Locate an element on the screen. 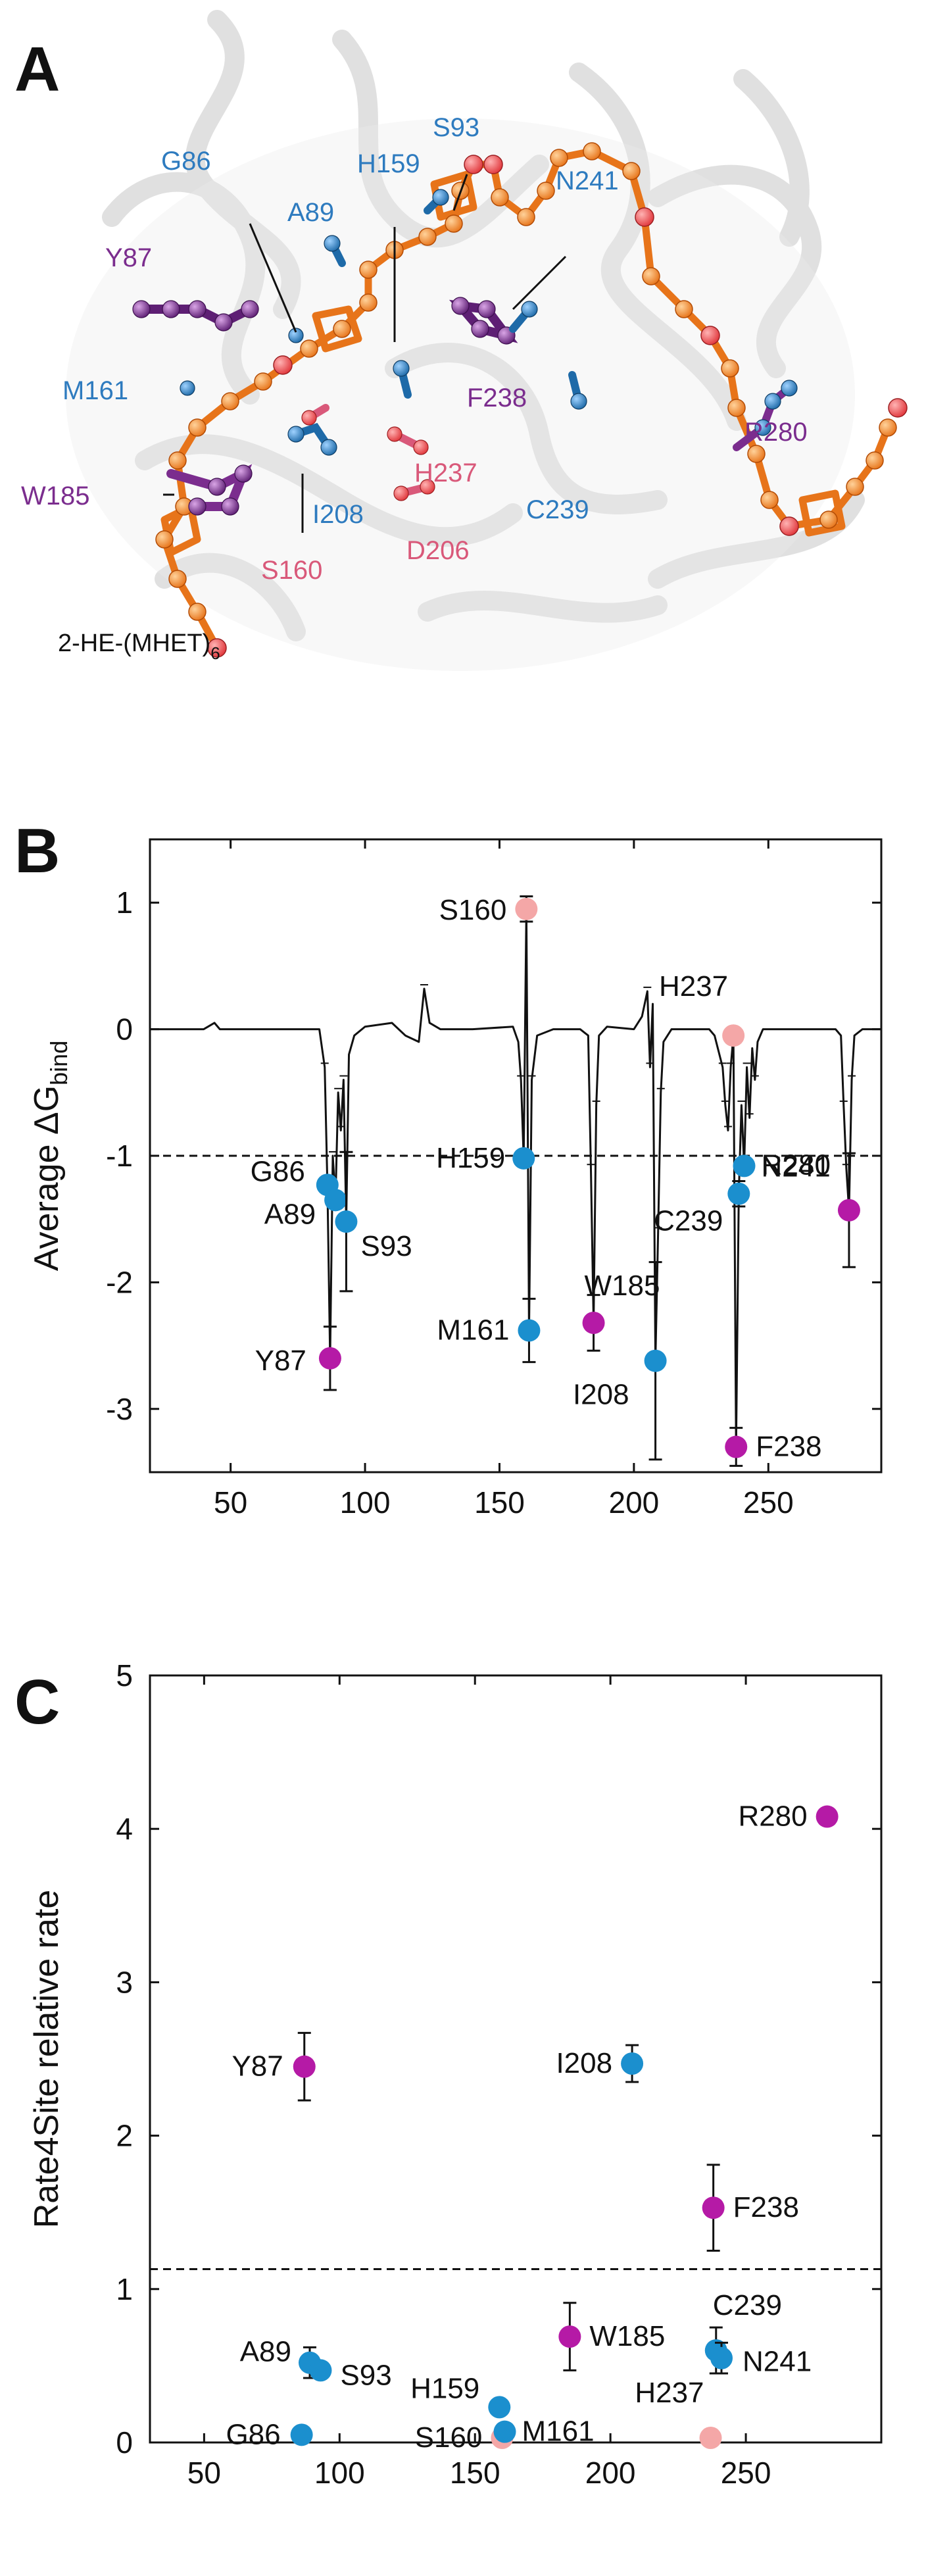 This screenshot has height=2576, width=926. point-label-a89: A89 is located at coordinates (265, 2352).